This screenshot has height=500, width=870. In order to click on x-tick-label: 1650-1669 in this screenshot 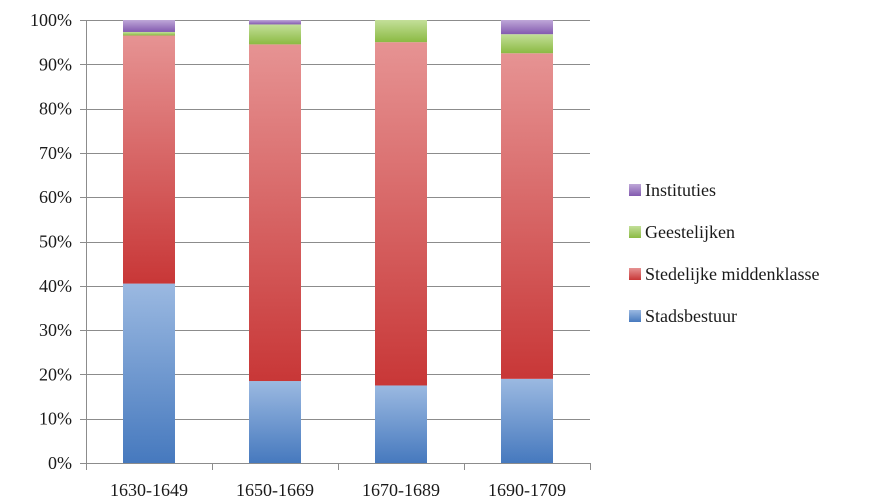, I will do `click(275, 490)`.